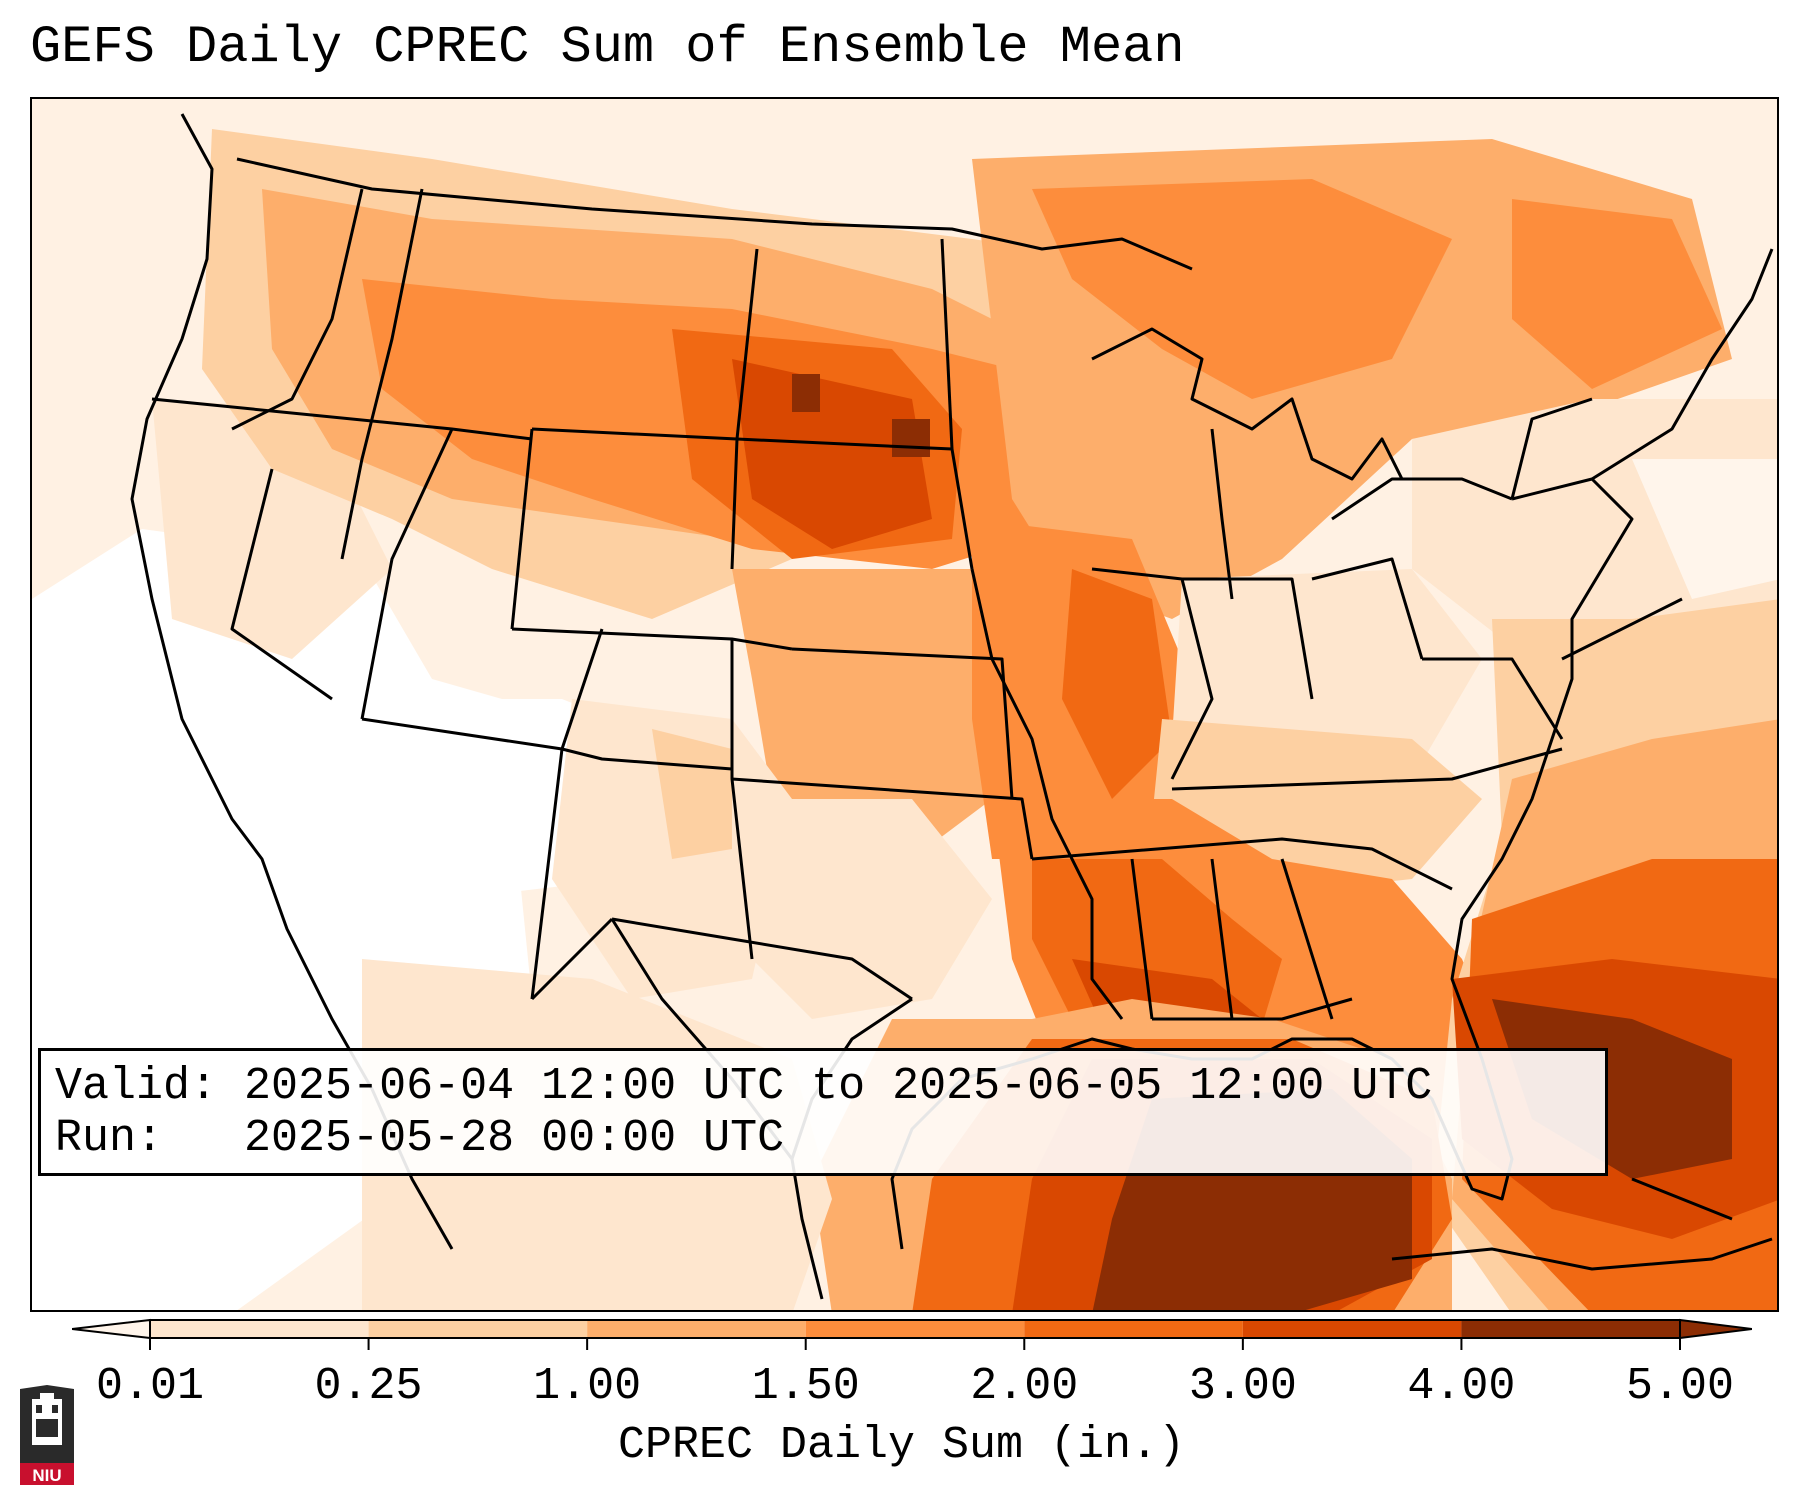 The height and width of the screenshot is (1500, 1803). I want to click on logo-text: NIU, so click(46, 1475).